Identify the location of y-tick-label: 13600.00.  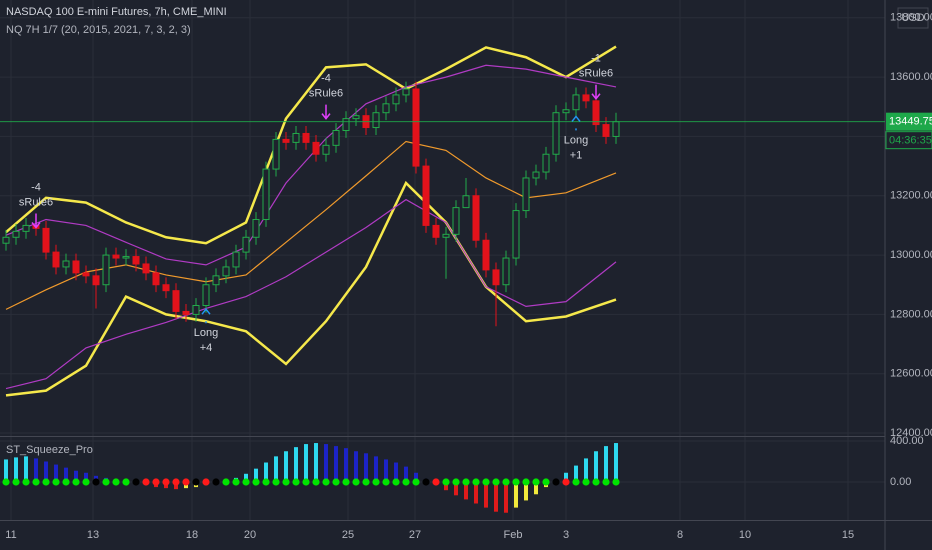
(911, 77).